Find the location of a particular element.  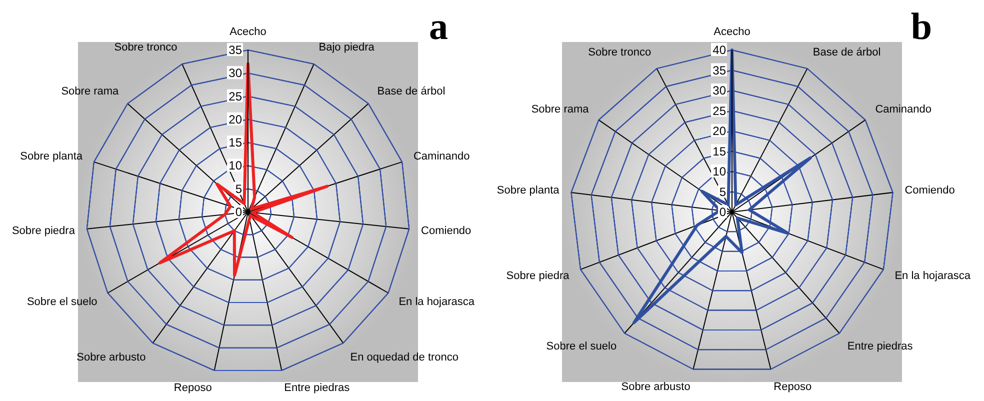

chart-title: b is located at coordinates (921, 27).